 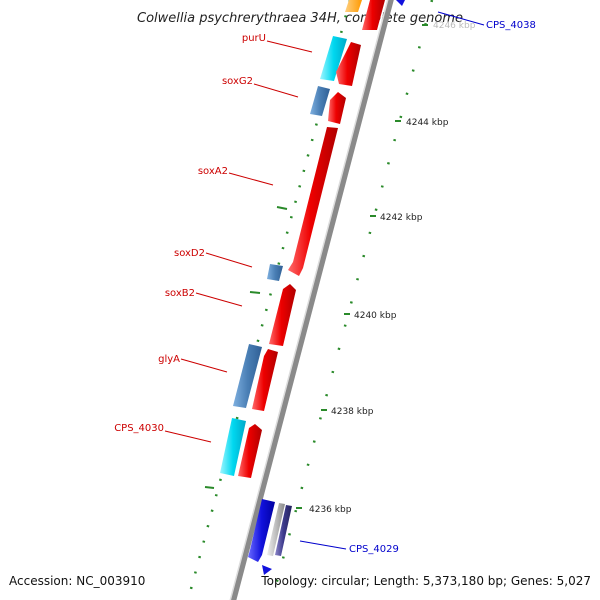 I want to click on gene-label-purU: purU, so click(x=277, y=43).